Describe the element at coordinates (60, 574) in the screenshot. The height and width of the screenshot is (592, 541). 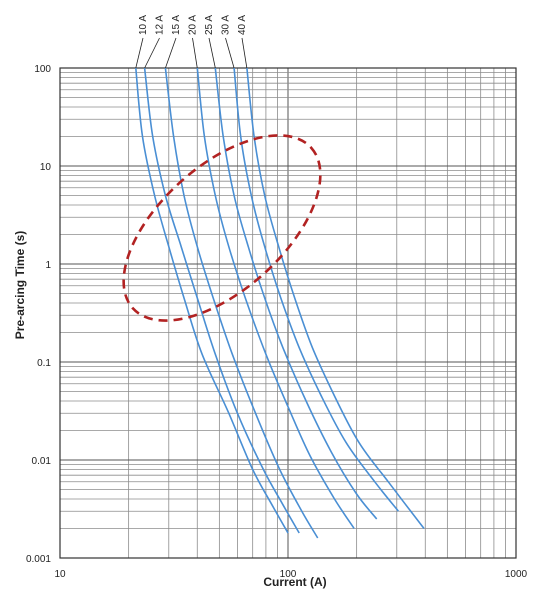
I see `x-tick-label: 10` at that location.